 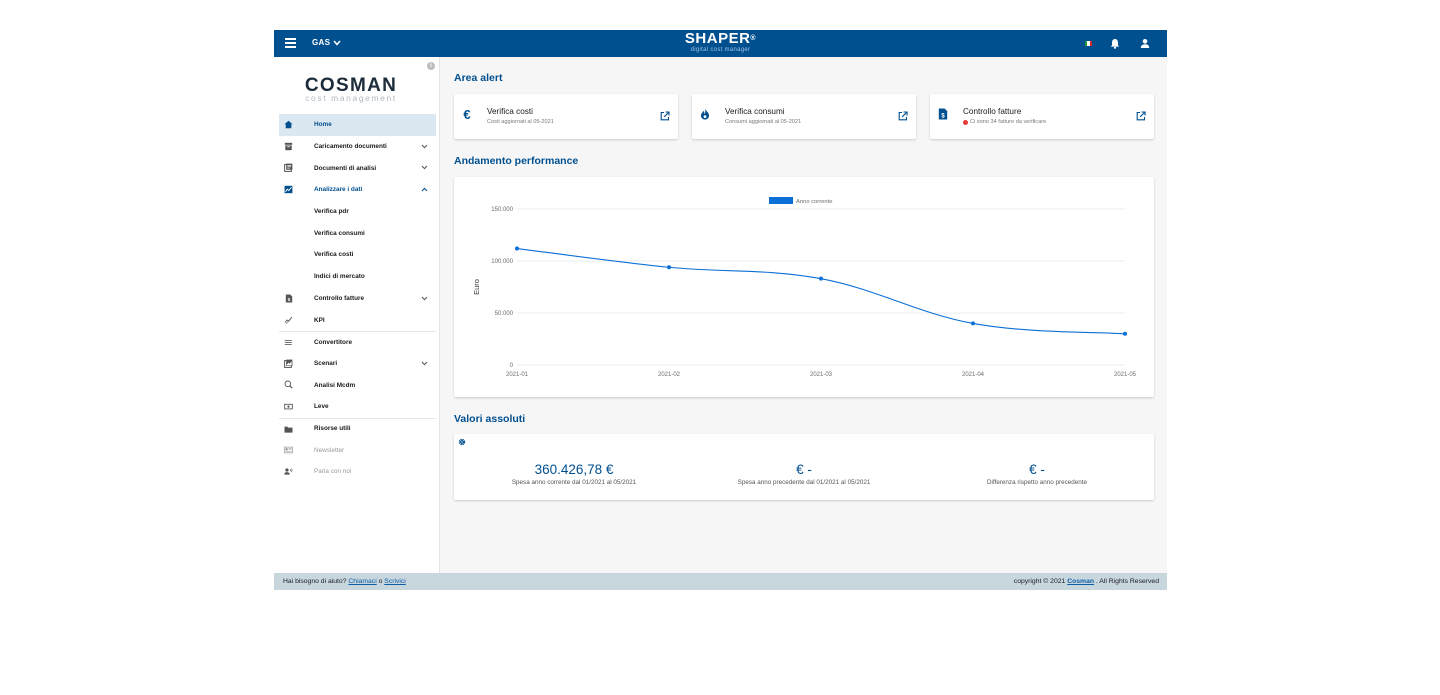 I want to click on invoice-icon: $, so click(x=288, y=298).